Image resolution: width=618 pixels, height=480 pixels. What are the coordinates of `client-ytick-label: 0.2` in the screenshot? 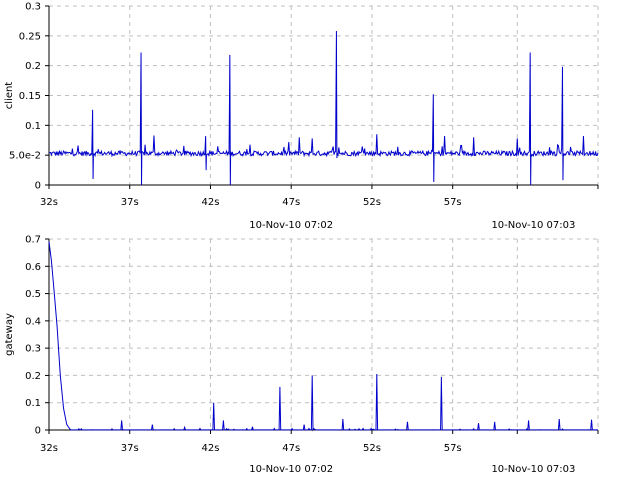 It's located at (33, 66).